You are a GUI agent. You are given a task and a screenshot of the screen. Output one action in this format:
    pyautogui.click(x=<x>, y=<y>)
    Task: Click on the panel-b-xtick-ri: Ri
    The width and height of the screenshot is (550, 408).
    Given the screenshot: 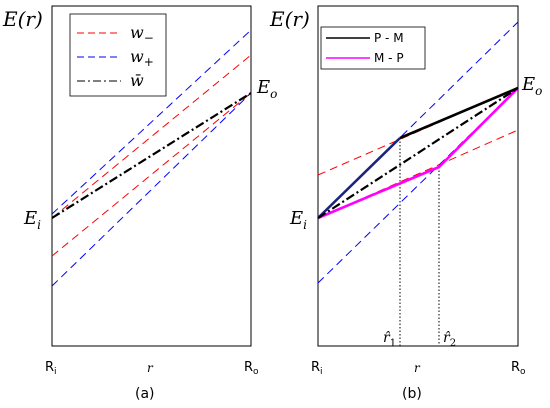 What is the action you would take?
    pyautogui.click(x=317, y=368)
    